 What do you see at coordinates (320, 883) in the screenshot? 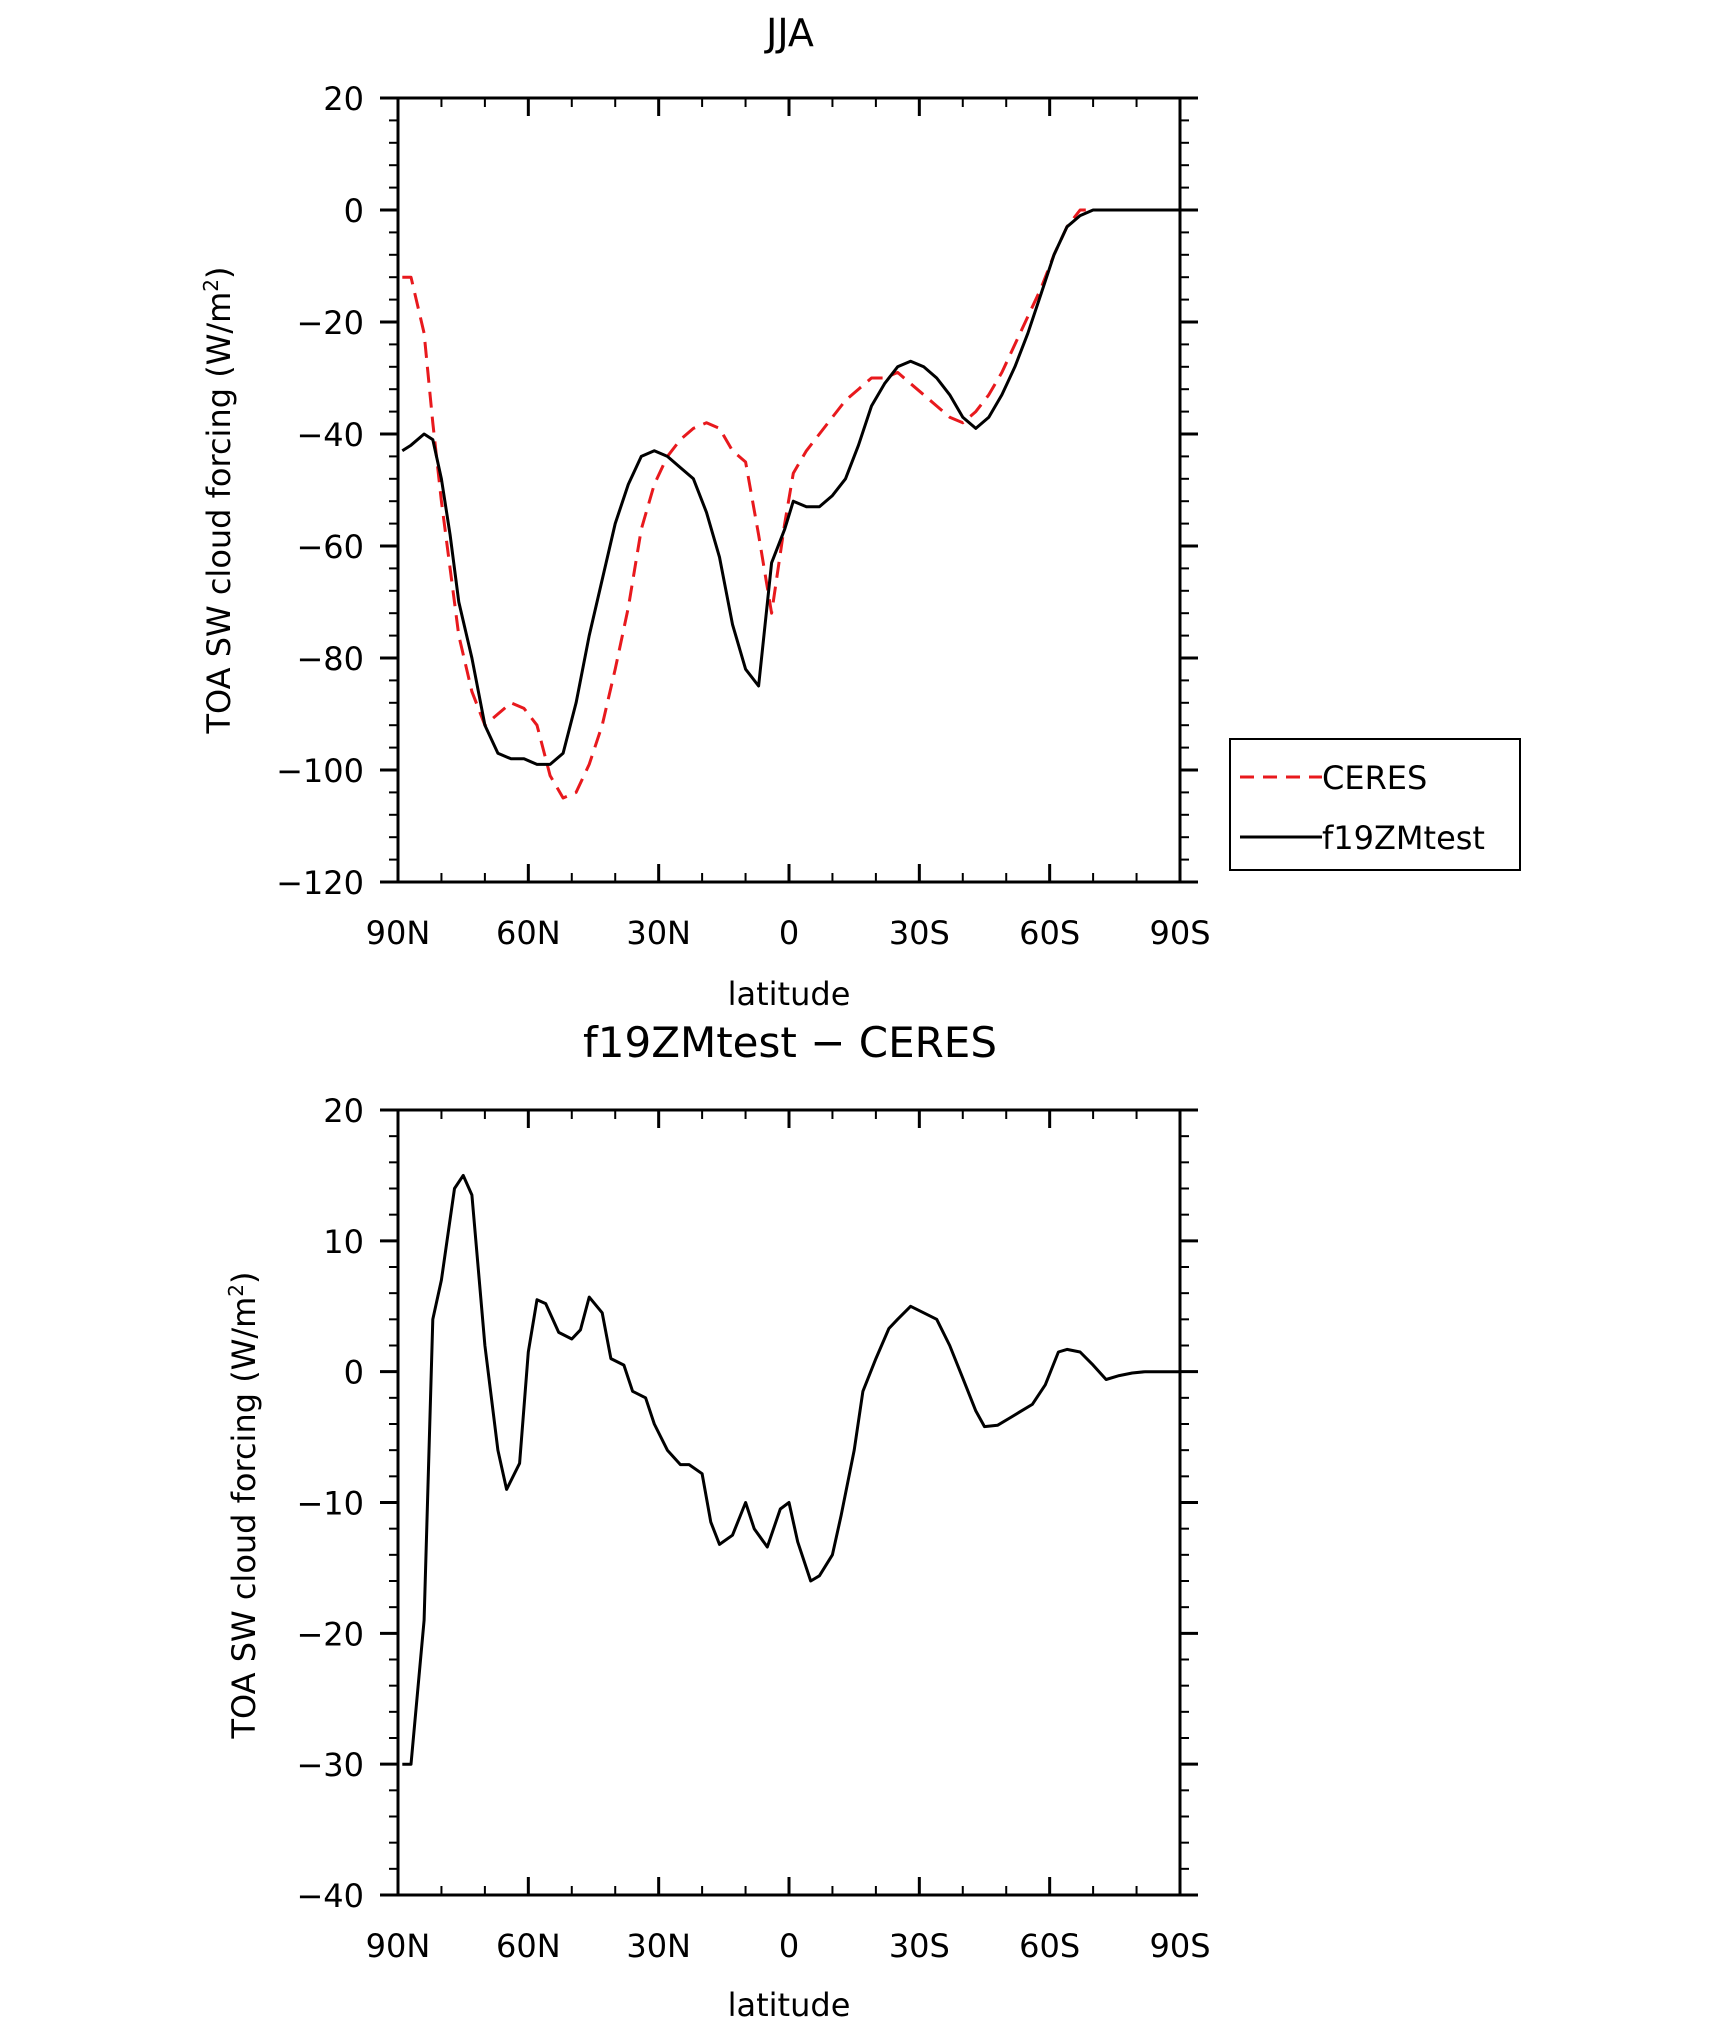
I see `y-tick-label: −120` at bounding box center [320, 883].